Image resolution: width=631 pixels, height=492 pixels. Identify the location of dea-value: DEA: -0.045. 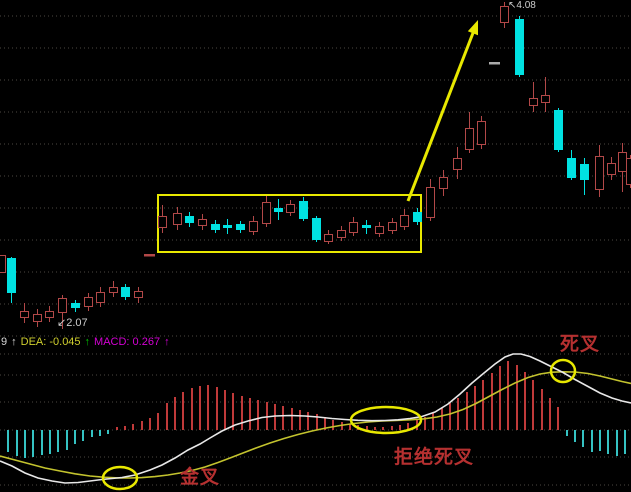
(50, 342).